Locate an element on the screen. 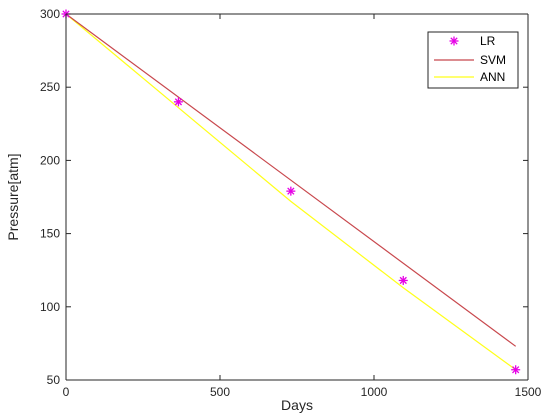  y-tick-label: 250 is located at coordinates (50, 87).